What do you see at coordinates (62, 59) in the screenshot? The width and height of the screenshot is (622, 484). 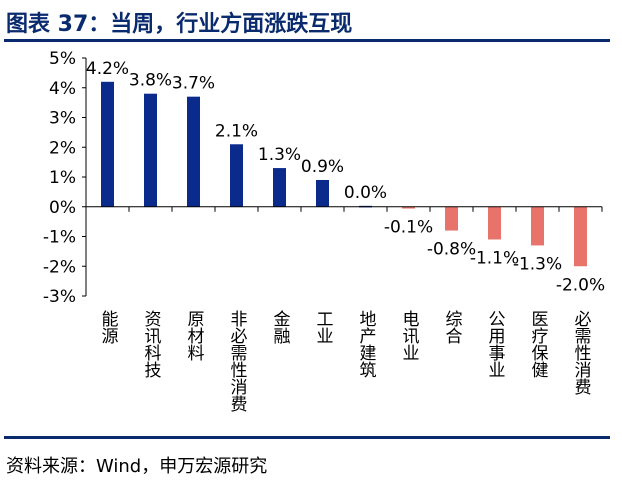 I see `y-tick-label: 5%` at bounding box center [62, 59].